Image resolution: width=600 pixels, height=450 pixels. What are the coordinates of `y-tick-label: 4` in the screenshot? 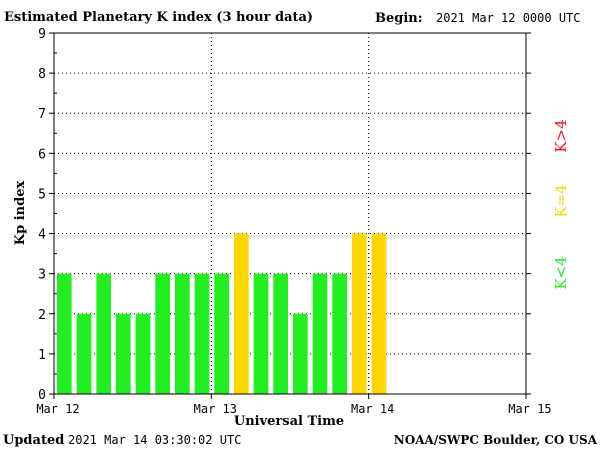 It's located at (42, 235).